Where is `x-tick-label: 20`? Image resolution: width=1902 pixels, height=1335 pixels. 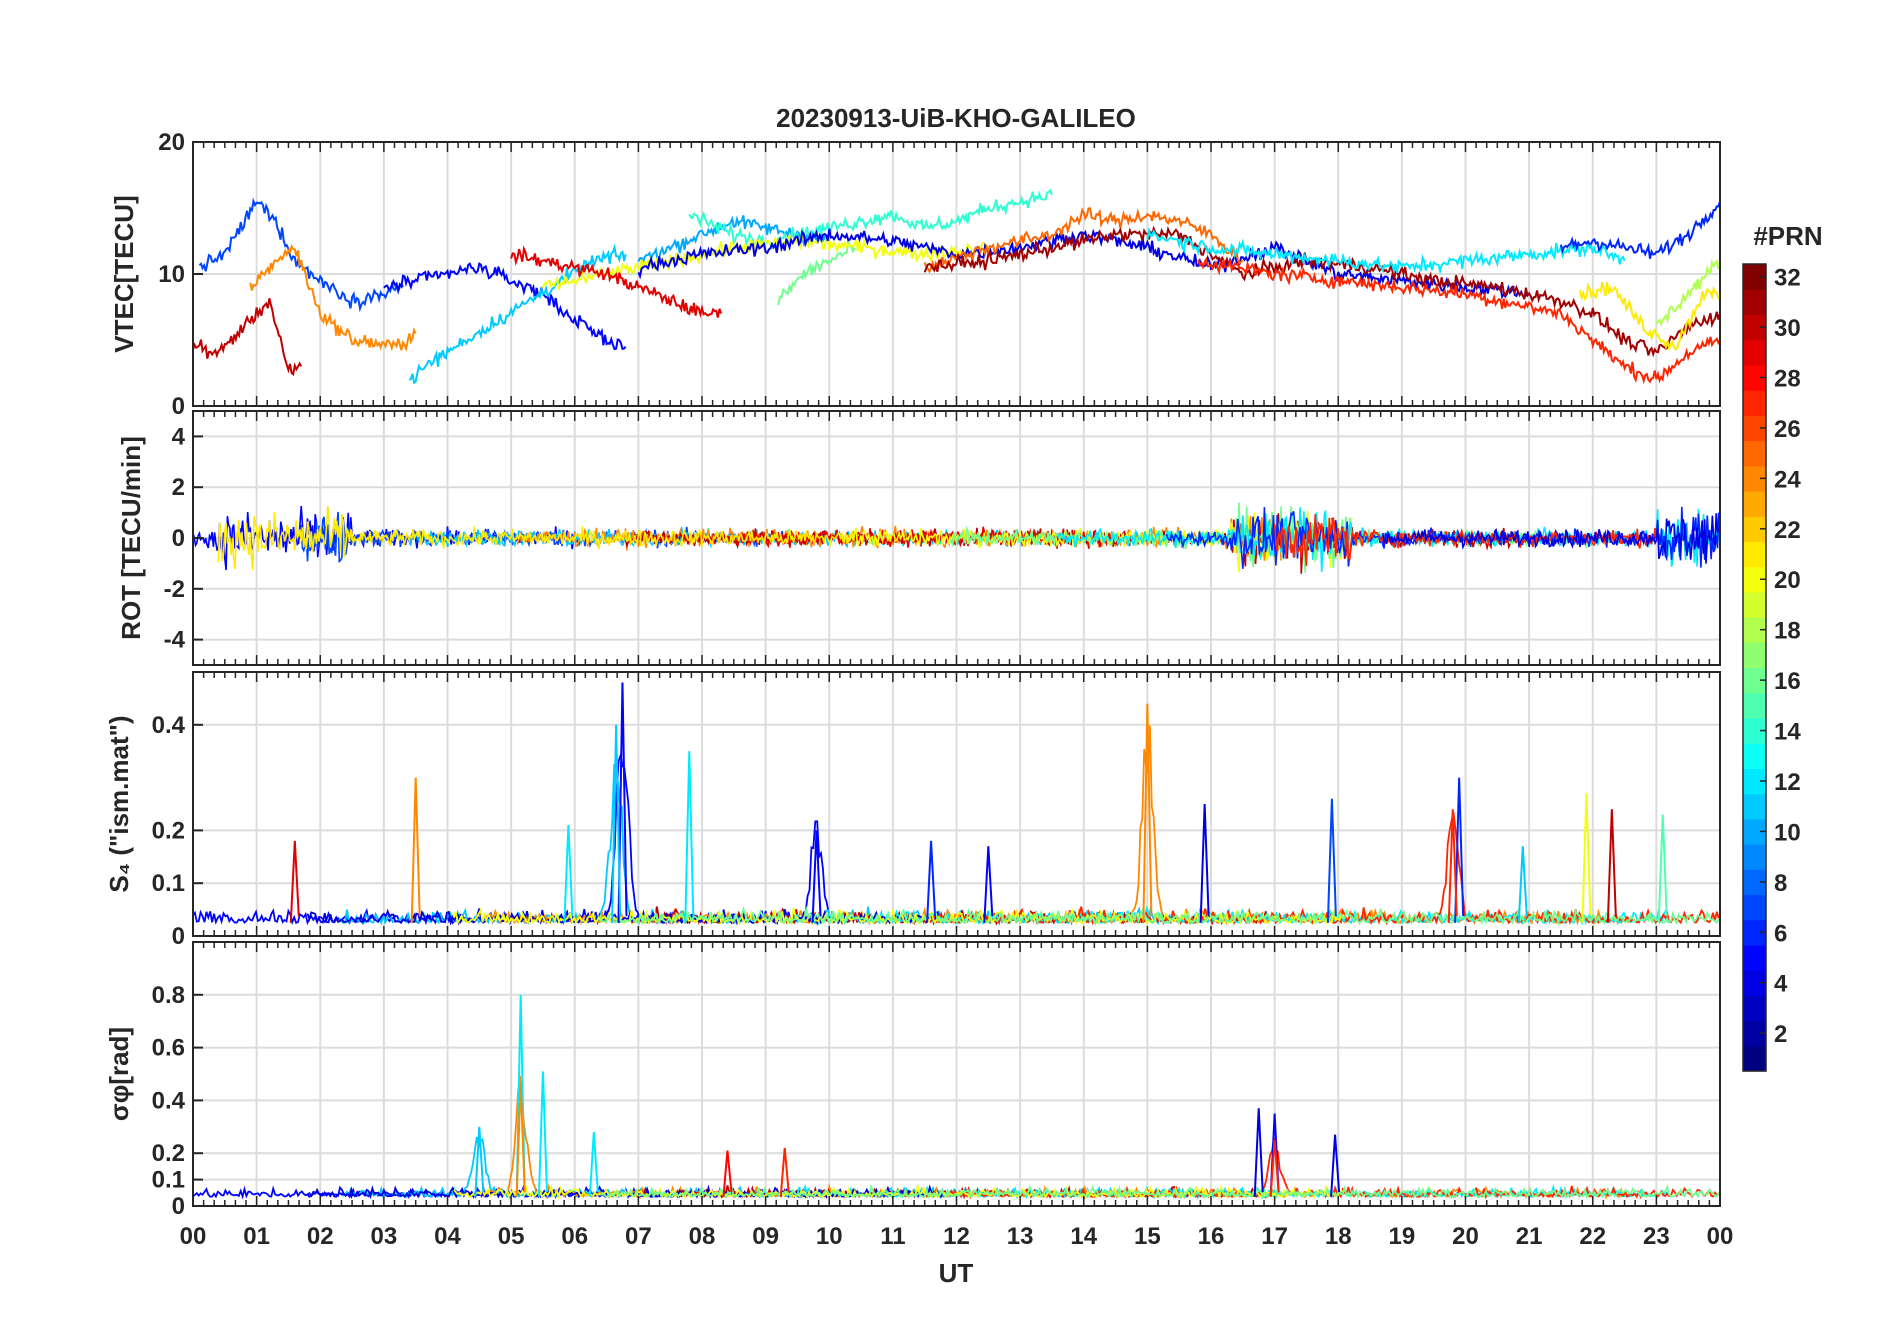
x-tick-label: 20 is located at coordinates (1465, 1236).